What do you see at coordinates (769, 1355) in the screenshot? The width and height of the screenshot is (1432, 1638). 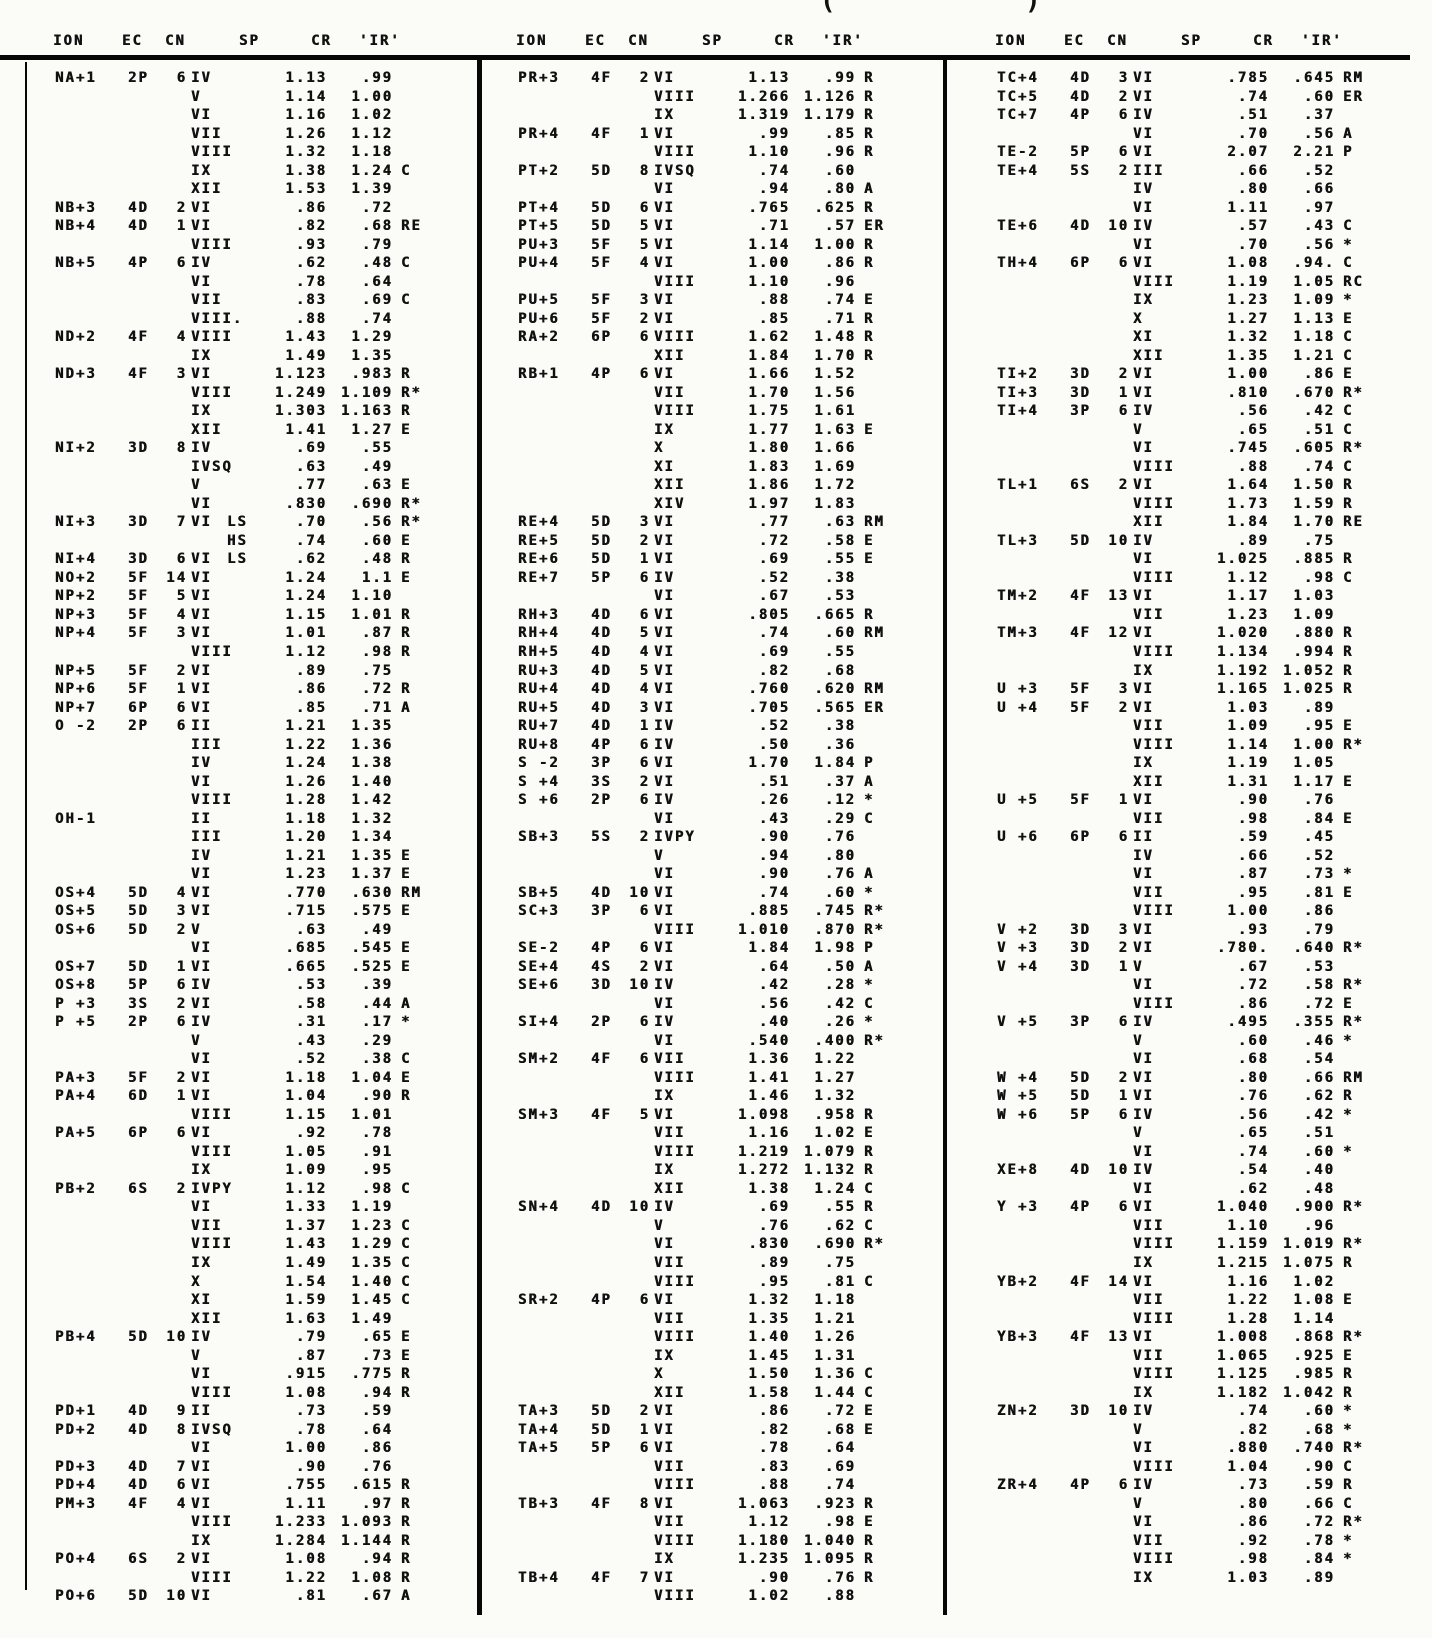 I see `cell-cr: 1.45` at bounding box center [769, 1355].